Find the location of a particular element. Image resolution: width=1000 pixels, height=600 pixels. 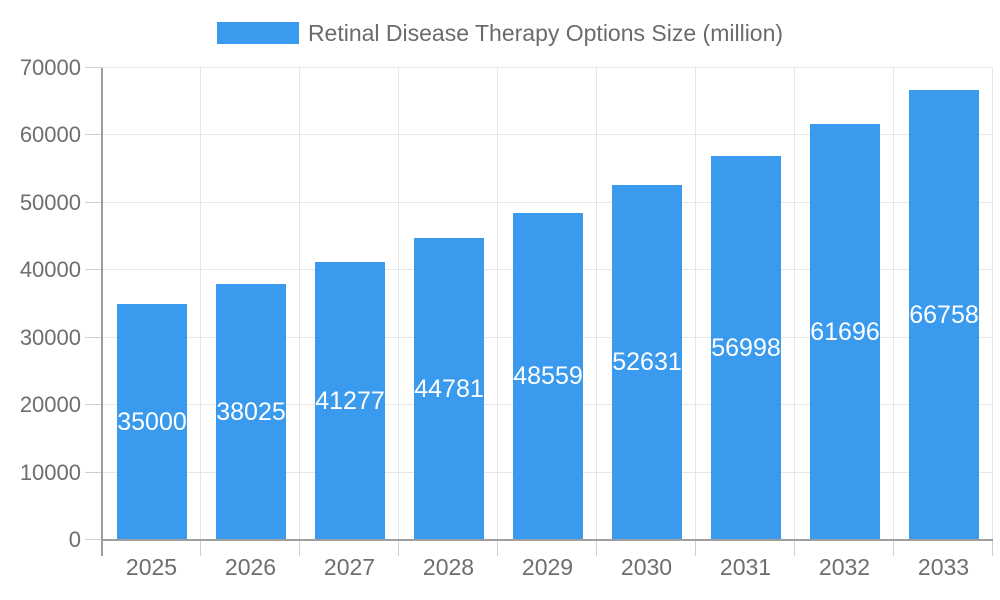

bar: 38025 is located at coordinates (251, 412).